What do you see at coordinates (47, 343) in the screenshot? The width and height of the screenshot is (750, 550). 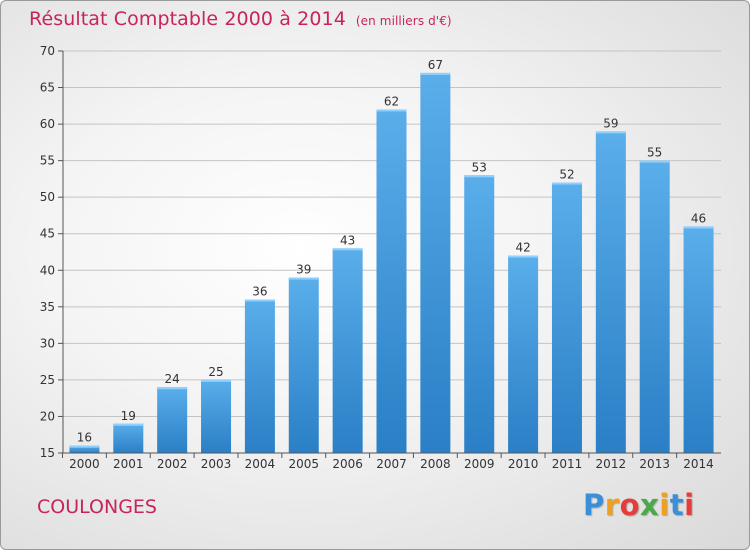 I see `y-tick-label: 30` at bounding box center [47, 343].